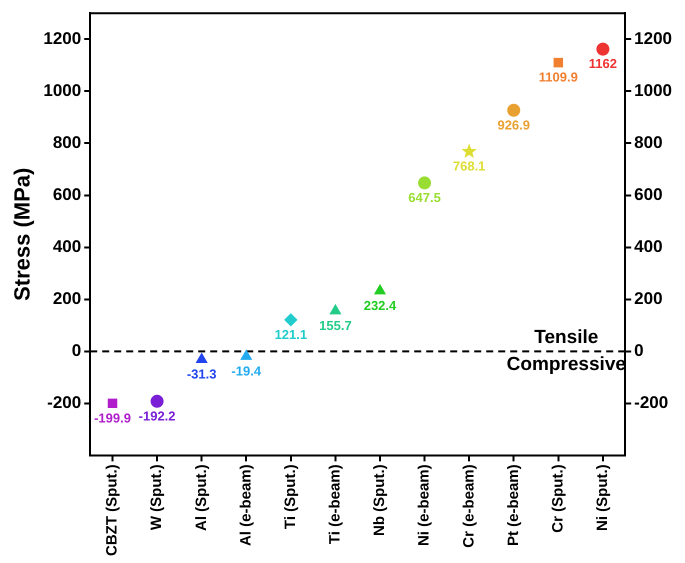 The height and width of the screenshot is (563, 685). I want to click on y-tick-label: 0, so click(77, 350).